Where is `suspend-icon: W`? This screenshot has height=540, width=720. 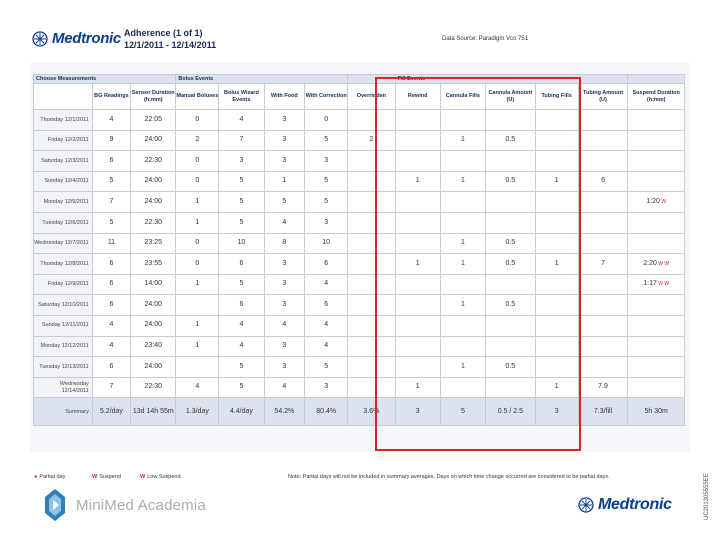
suspend-icon: W is located at coordinates (95, 477).